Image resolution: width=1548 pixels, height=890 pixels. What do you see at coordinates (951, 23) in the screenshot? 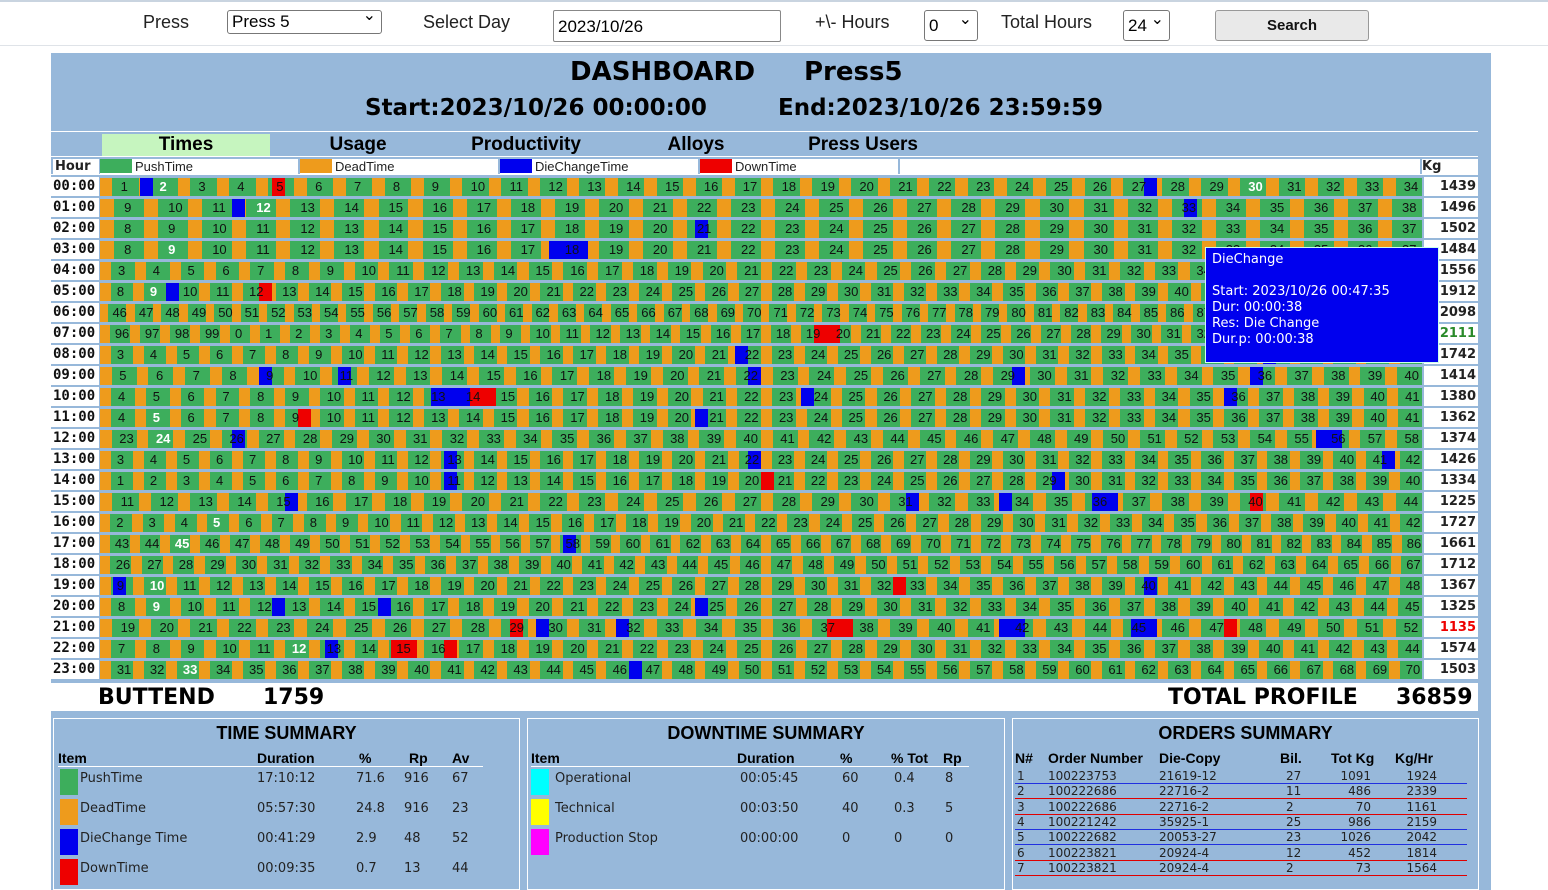
I see `hours-select: 0` at bounding box center [951, 23].